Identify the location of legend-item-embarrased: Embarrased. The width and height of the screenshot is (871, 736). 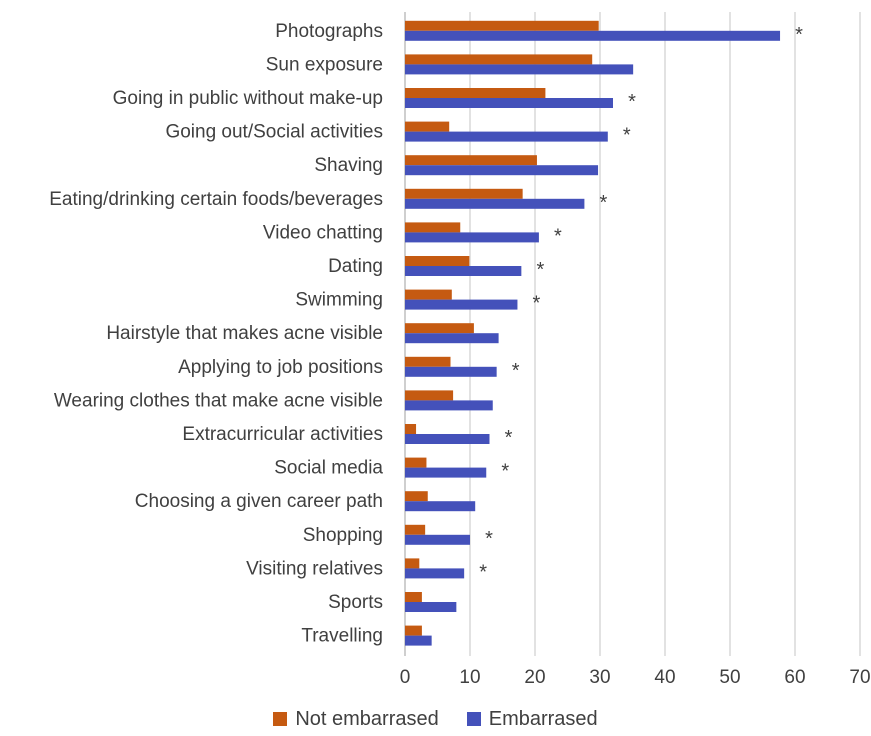
(532, 719).